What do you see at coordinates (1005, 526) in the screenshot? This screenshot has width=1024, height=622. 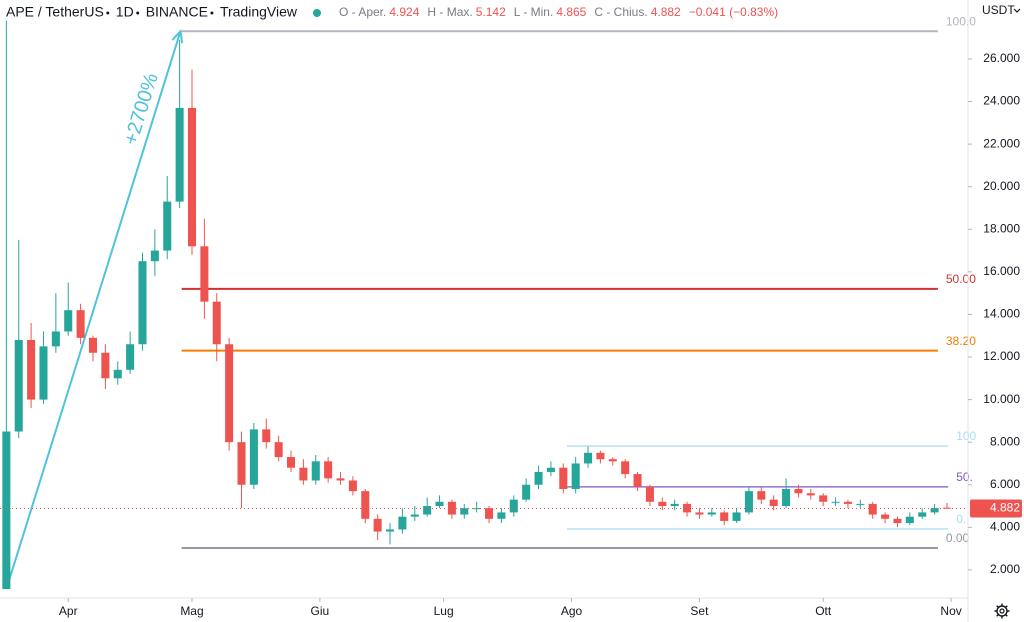 I see `y-tick-label: 4.000` at bounding box center [1005, 526].